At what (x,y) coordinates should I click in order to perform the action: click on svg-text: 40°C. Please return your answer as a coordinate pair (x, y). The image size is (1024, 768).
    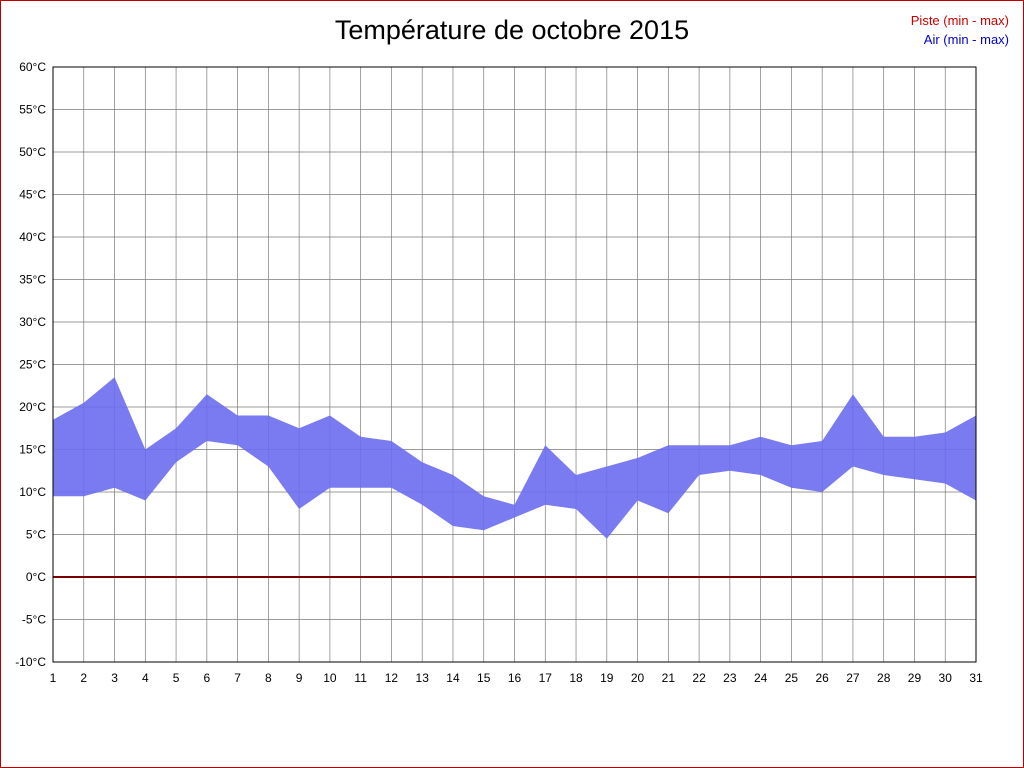
    Looking at the image, I should click on (32, 237).